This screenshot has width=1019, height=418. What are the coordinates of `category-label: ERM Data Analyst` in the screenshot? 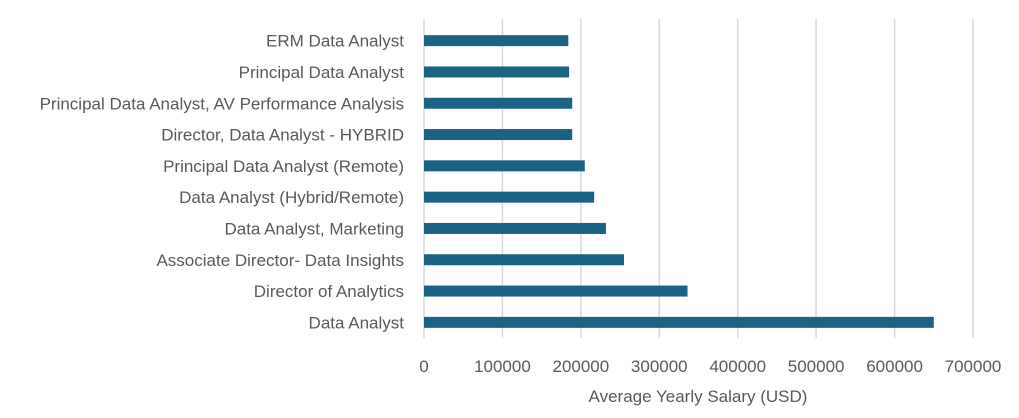 It's located at (335, 41).